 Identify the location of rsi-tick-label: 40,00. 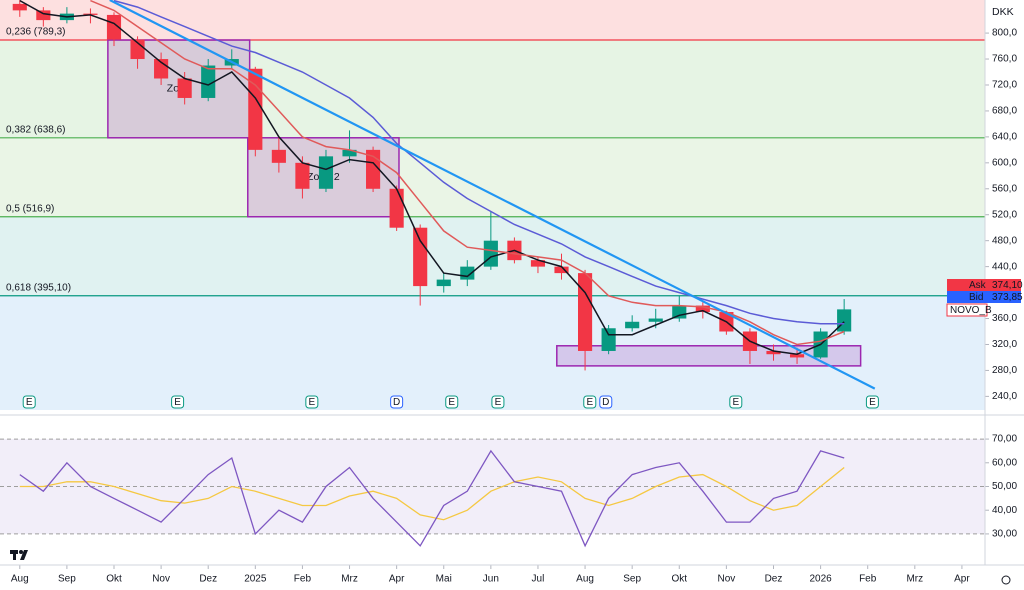
(1004, 510).